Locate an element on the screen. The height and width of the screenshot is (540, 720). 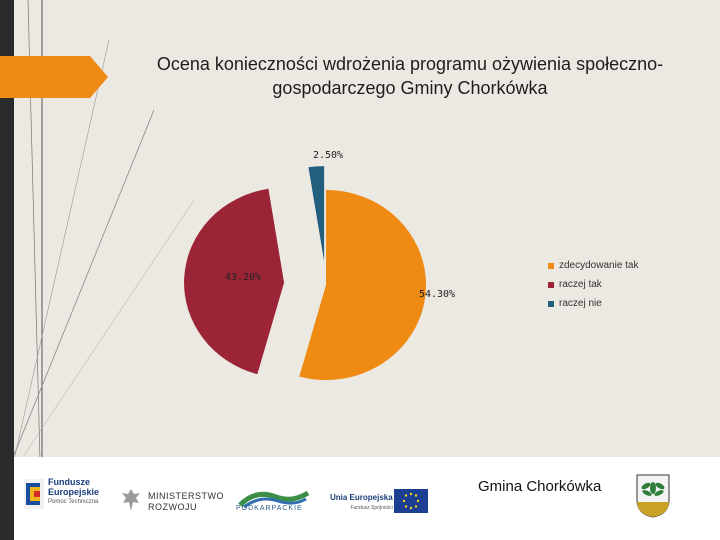
ministerstwo-text: MINISTERSTWO ROZWOJU is located at coordinates (186, 501).